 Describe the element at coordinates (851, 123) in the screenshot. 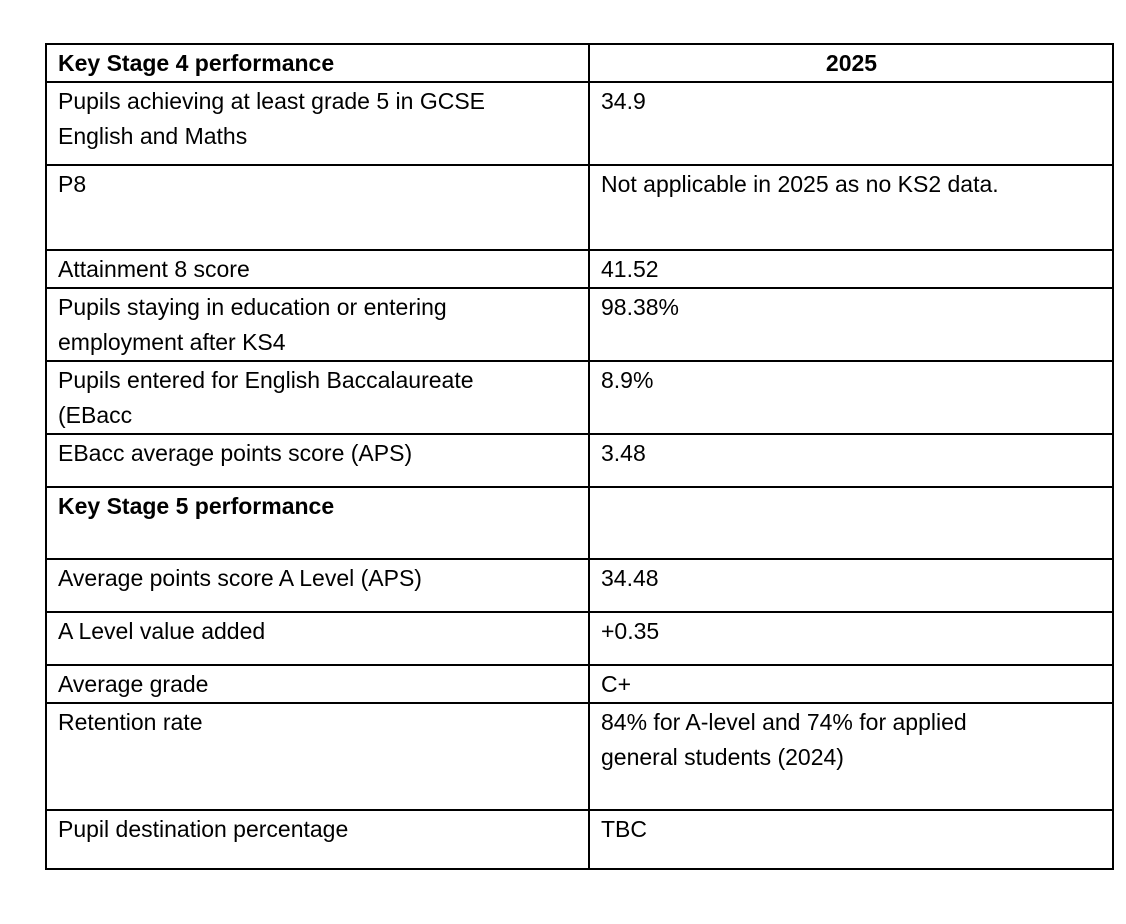

I see `row-value-cell: 34.9` at that location.